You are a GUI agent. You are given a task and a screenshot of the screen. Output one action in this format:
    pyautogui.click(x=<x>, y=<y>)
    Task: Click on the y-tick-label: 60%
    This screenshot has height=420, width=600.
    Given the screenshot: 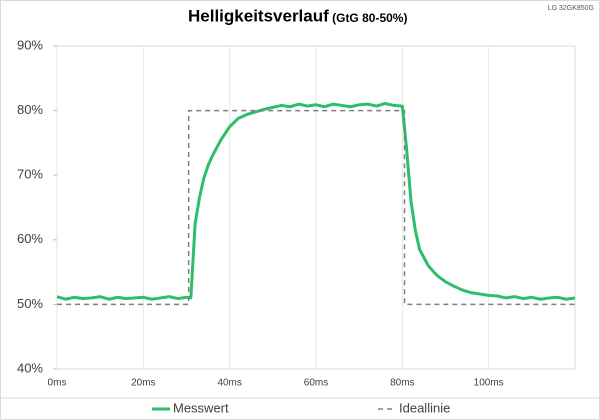 What is the action you would take?
    pyautogui.click(x=30, y=238)
    